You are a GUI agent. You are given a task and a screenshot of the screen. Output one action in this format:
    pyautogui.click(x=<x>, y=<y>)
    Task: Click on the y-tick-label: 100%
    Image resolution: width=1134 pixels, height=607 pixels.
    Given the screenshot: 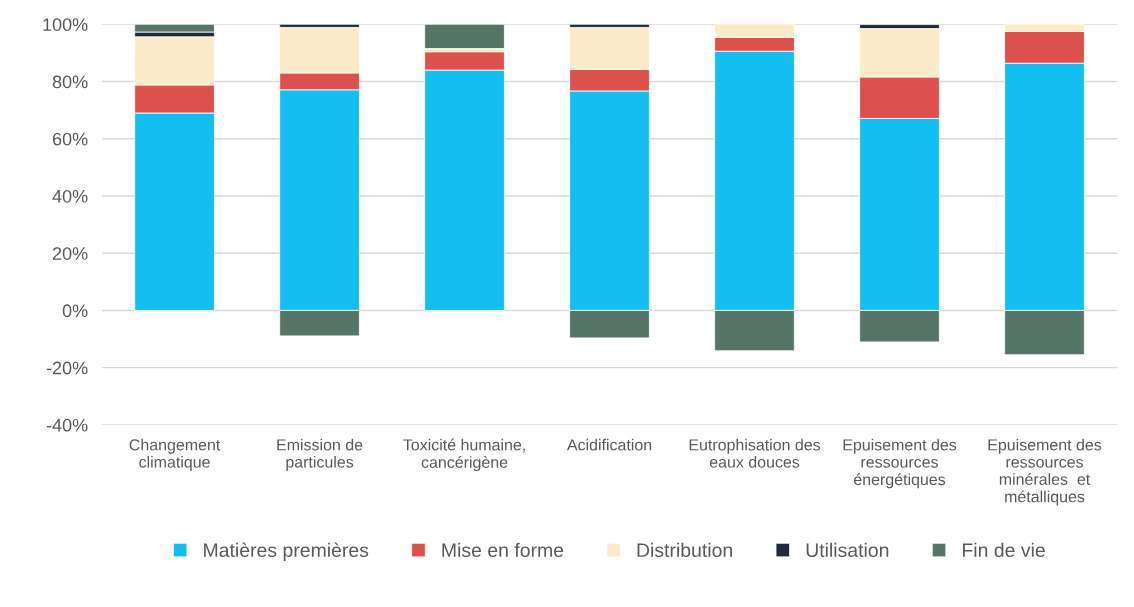 What is the action you would take?
    pyautogui.click(x=65, y=24)
    